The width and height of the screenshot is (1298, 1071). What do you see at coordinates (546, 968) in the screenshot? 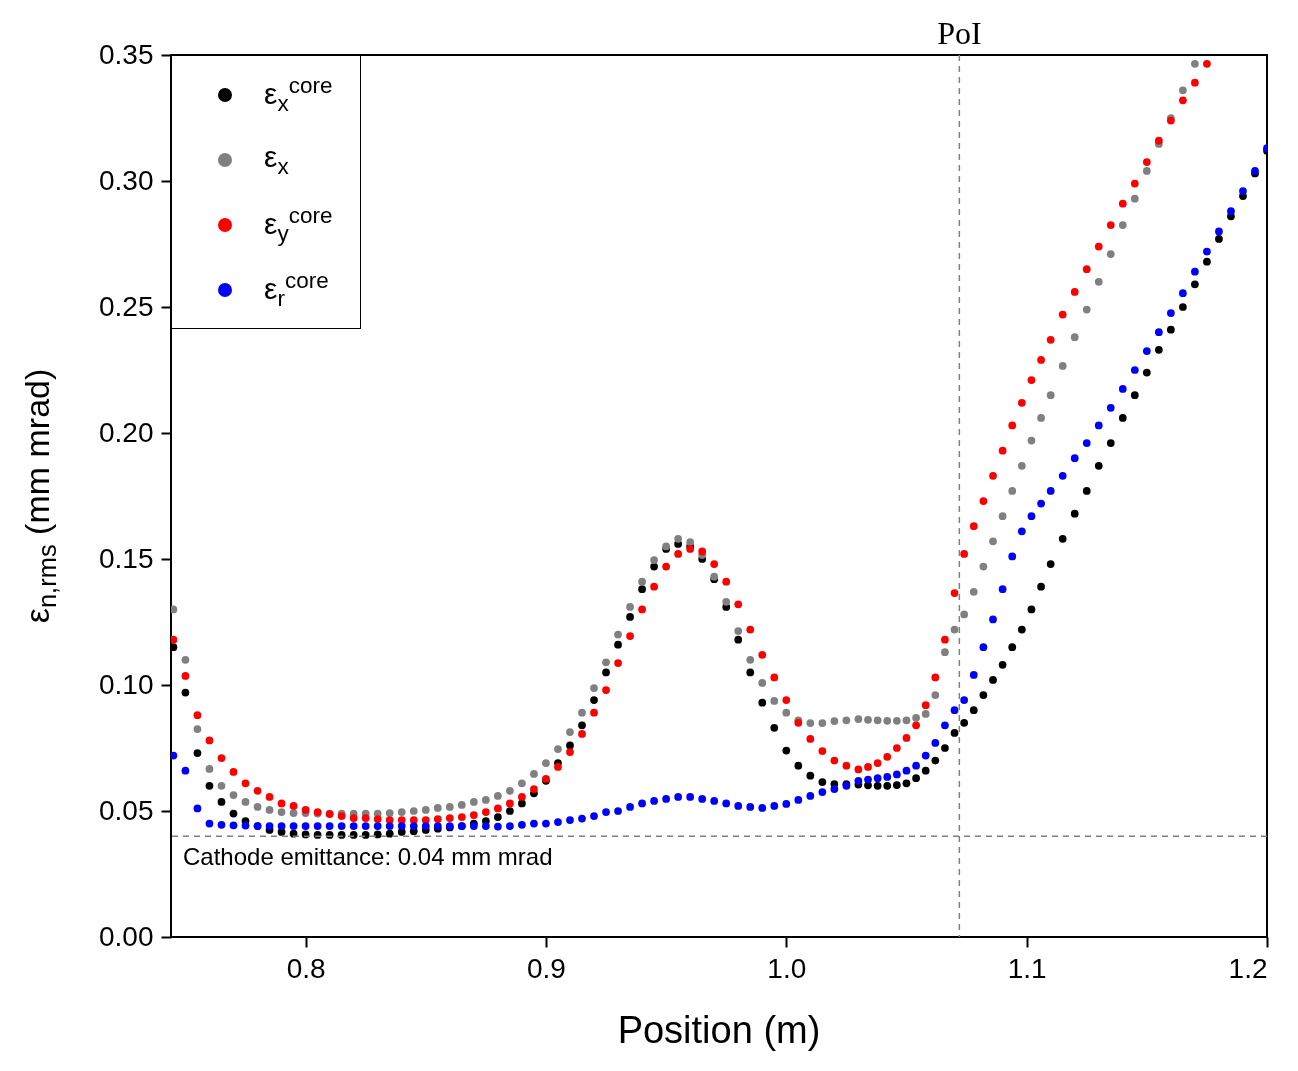
I see `x-tick-label: 0.9` at bounding box center [546, 968].